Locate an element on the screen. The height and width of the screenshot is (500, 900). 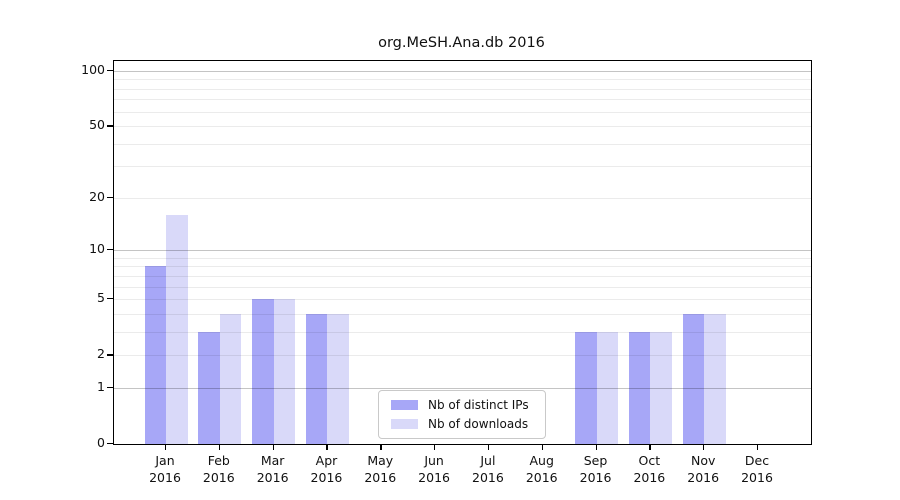
month-label: Aug is located at coordinates (541, 460).